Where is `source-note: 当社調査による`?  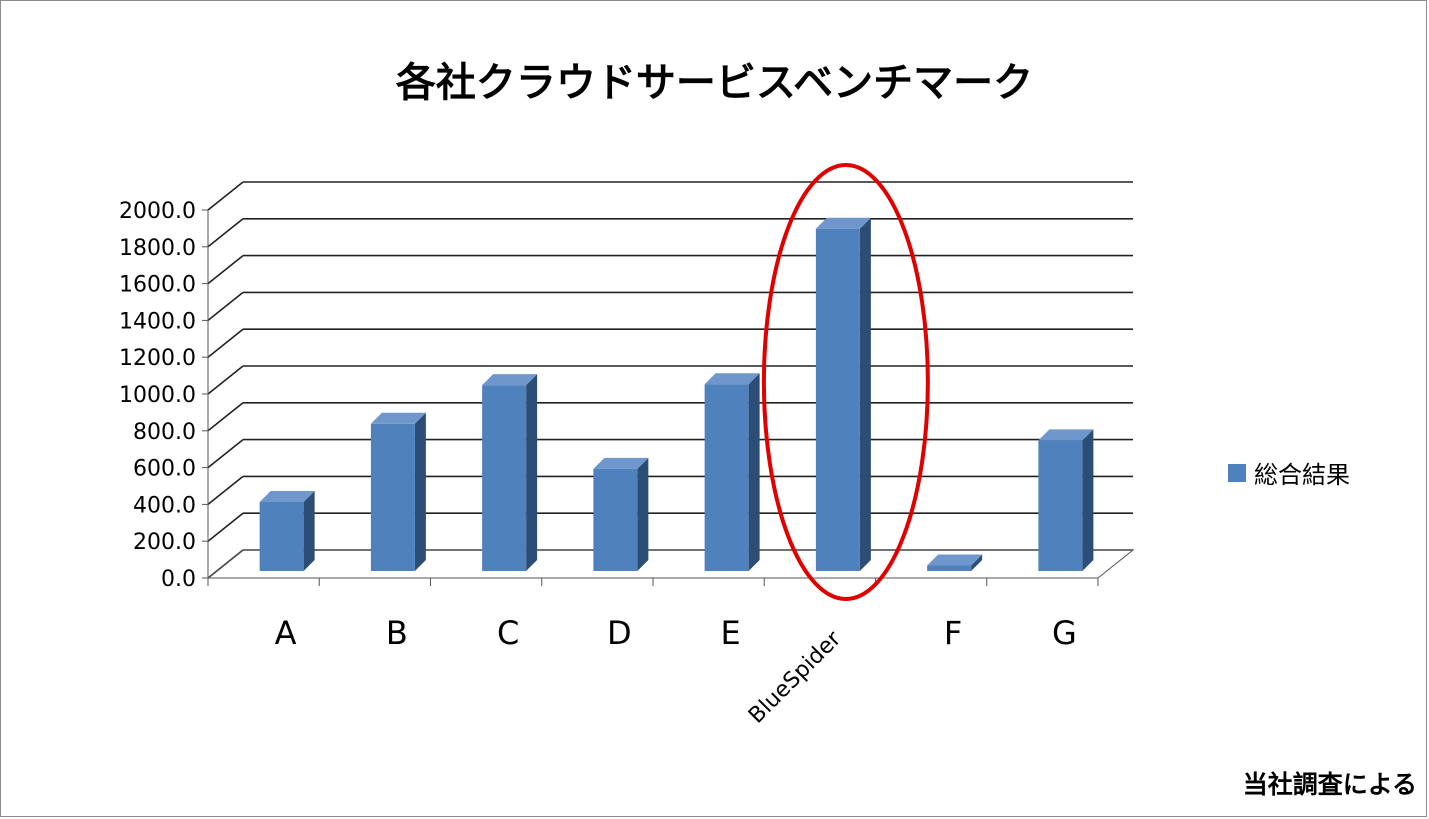
source-note: 当社調査による is located at coordinates (1329, 784).